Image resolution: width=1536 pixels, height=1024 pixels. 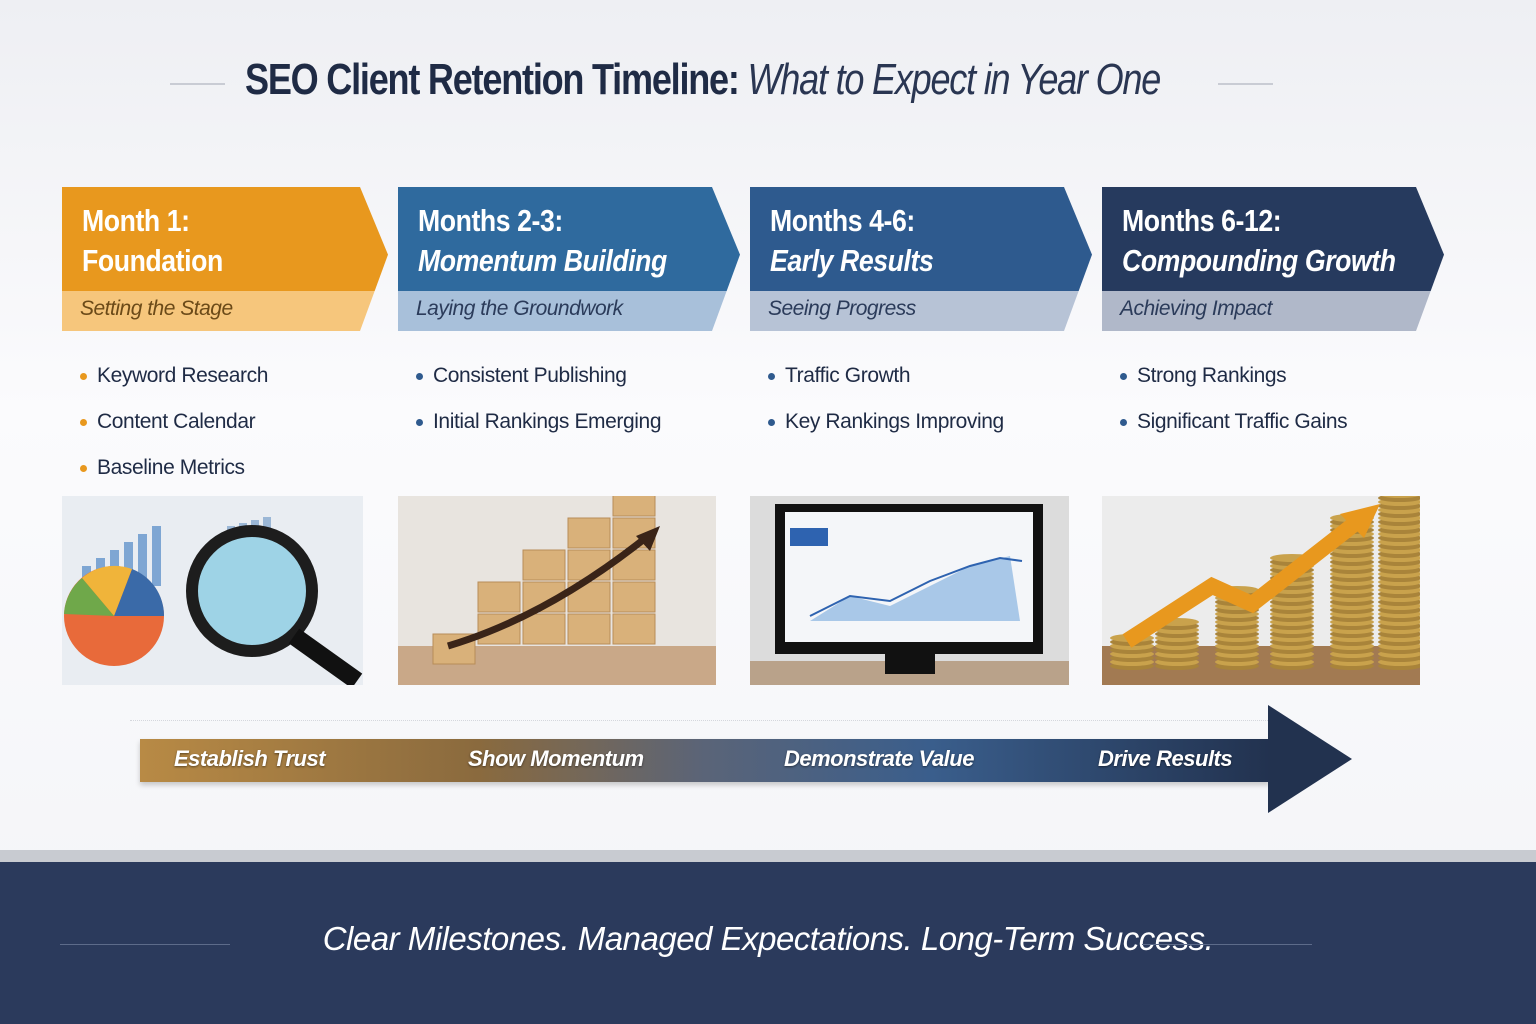 What do you see at coordinates (852, 260) in the screenshot?
I see `phase-name: Early Results` at bounding box center [852, 260].